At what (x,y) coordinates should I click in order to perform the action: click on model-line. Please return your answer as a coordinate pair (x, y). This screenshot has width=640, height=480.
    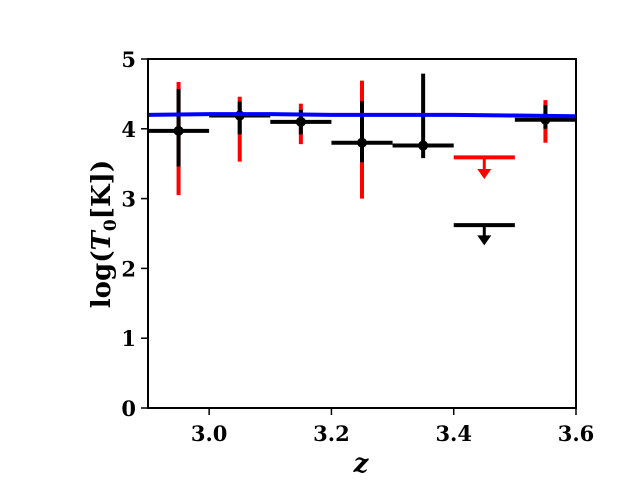
    Looking at the image, I should click on (362, 115).